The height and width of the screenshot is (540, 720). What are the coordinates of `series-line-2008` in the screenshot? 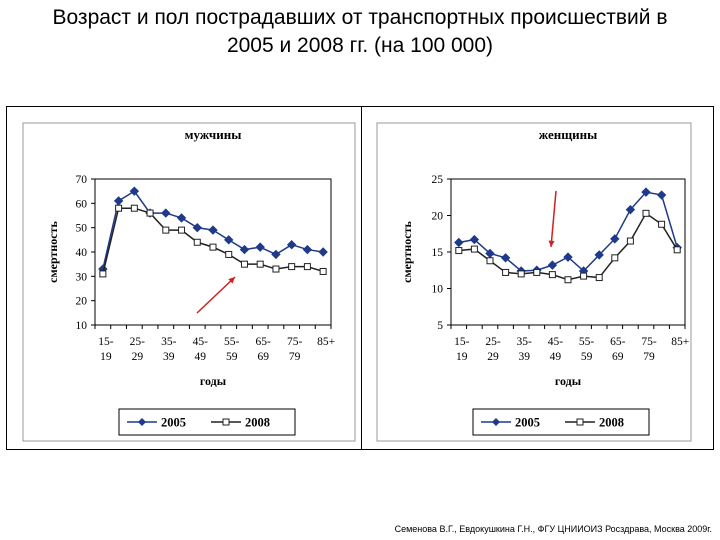 It's located at (568, 246).